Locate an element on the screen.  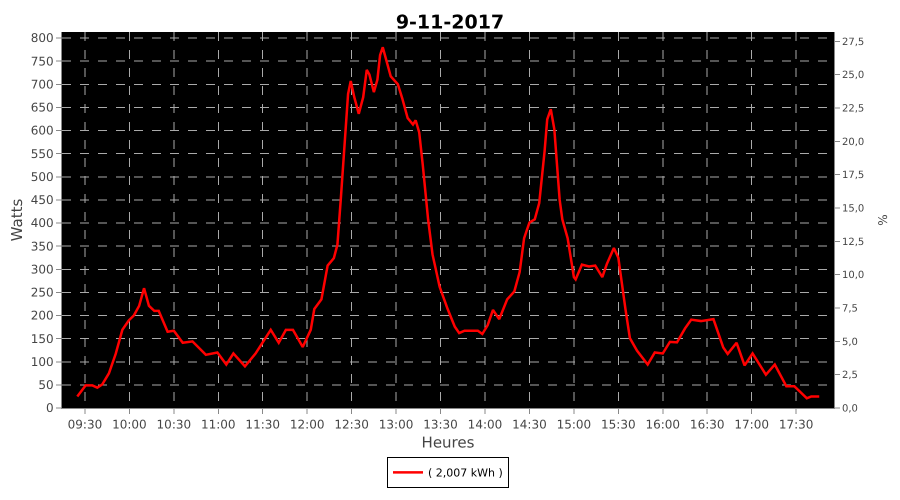
y2-tick-label: 15,0 is located at coordinates (853, 209).